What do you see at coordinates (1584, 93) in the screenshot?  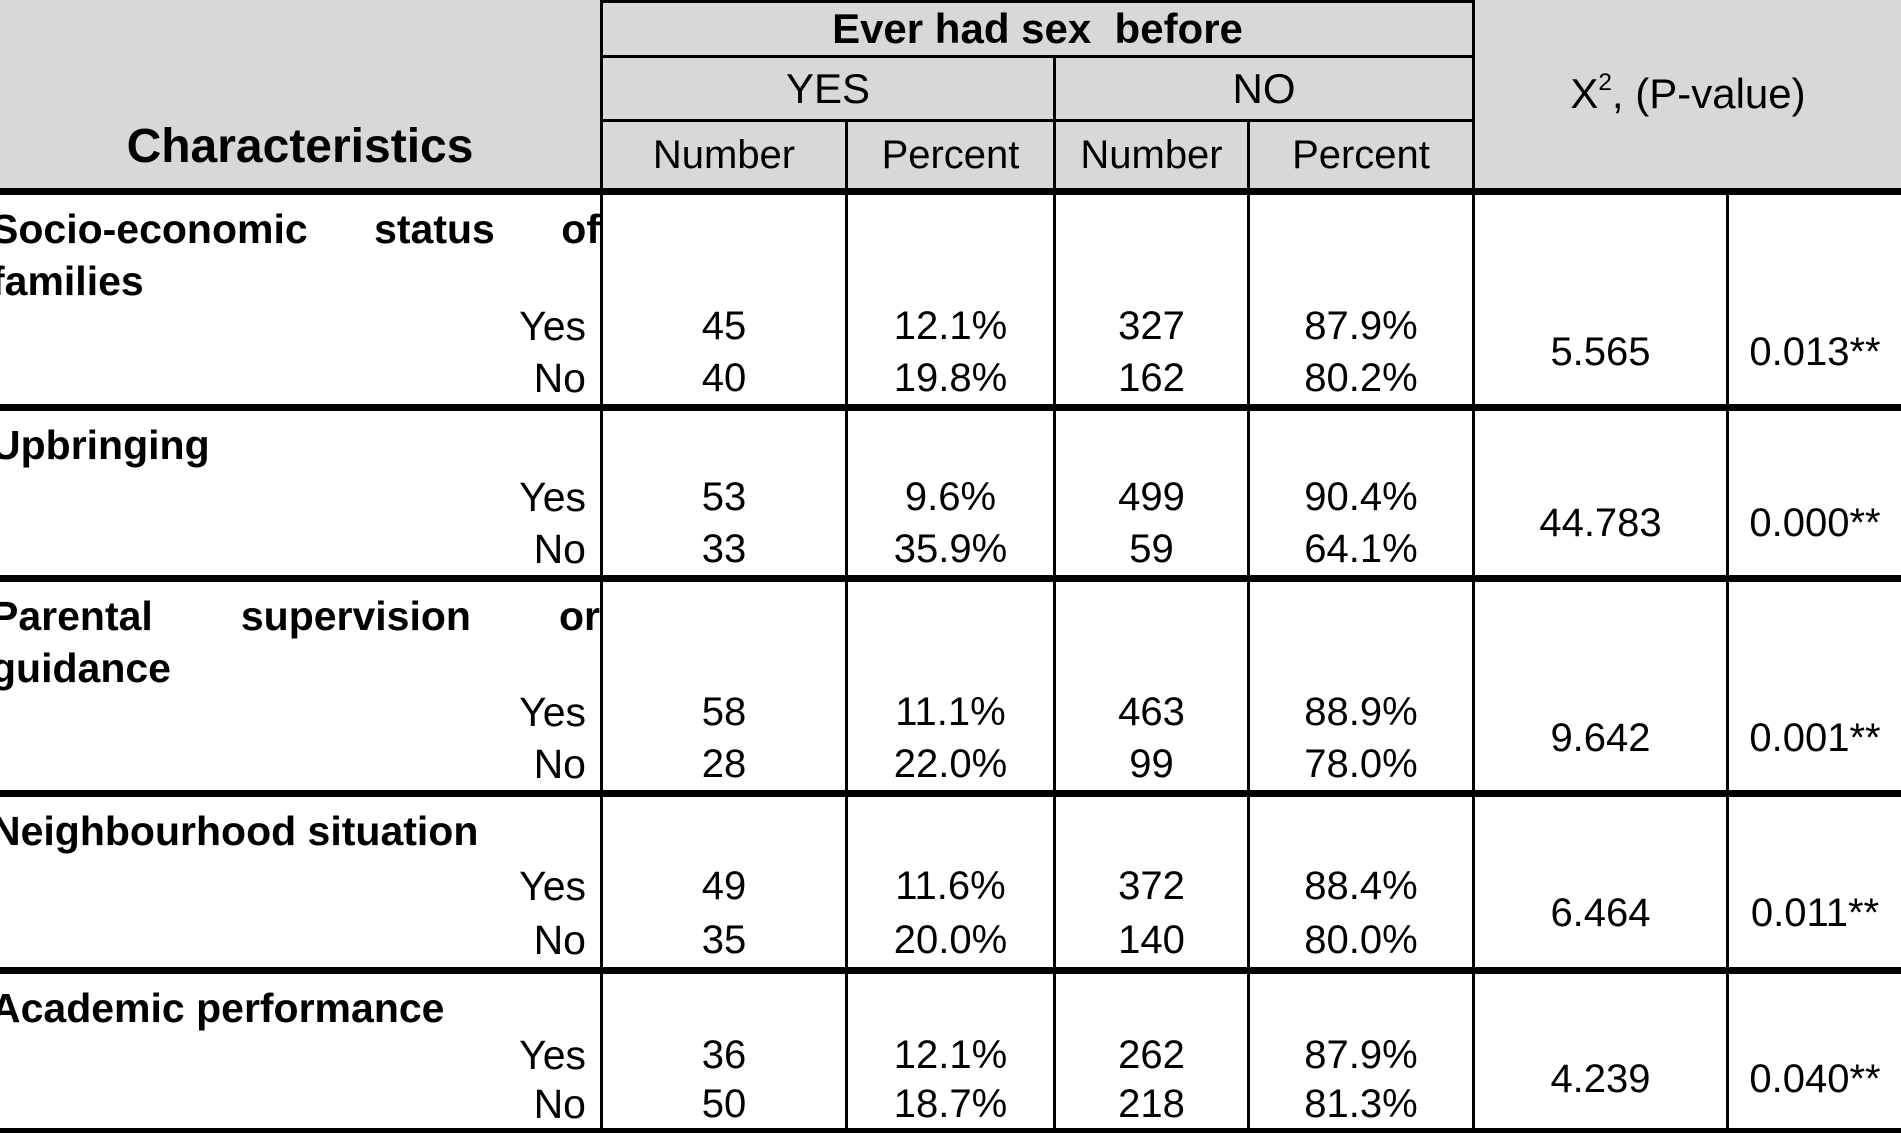 I see `chi-base: X` at bounding box center [1584, 93].